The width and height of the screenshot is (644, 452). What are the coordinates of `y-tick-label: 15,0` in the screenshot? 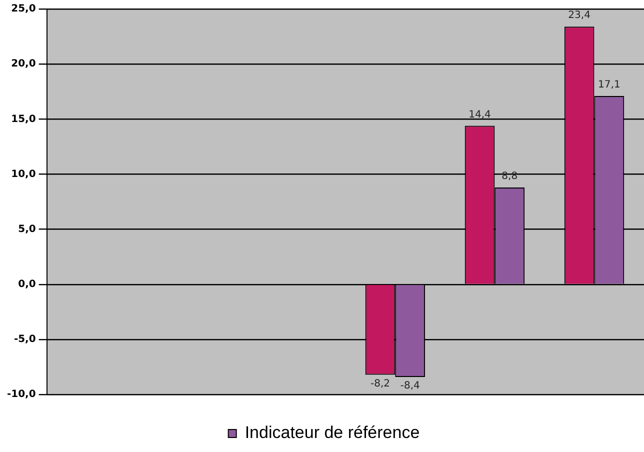 It's located at (23, 119).